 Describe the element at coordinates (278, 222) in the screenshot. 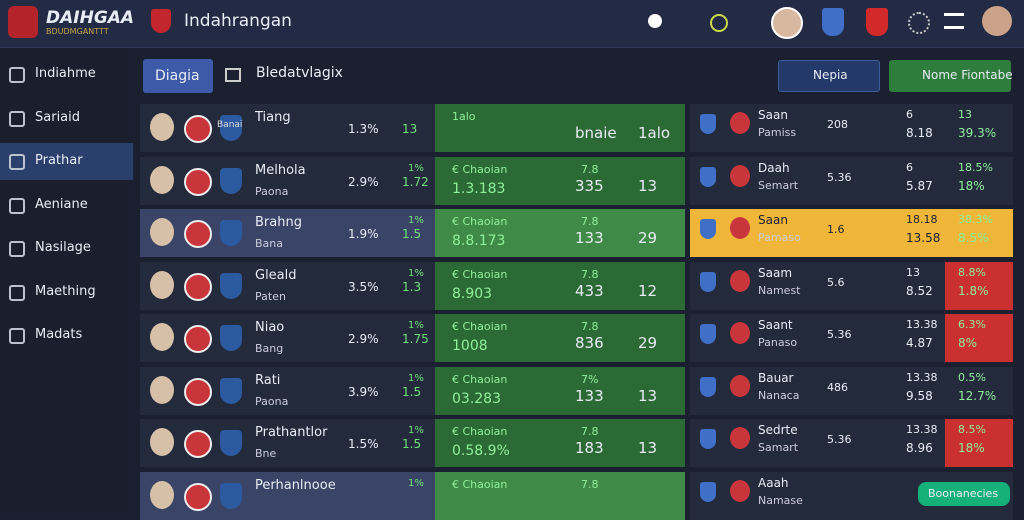

I see `name: Brahng` at that location.